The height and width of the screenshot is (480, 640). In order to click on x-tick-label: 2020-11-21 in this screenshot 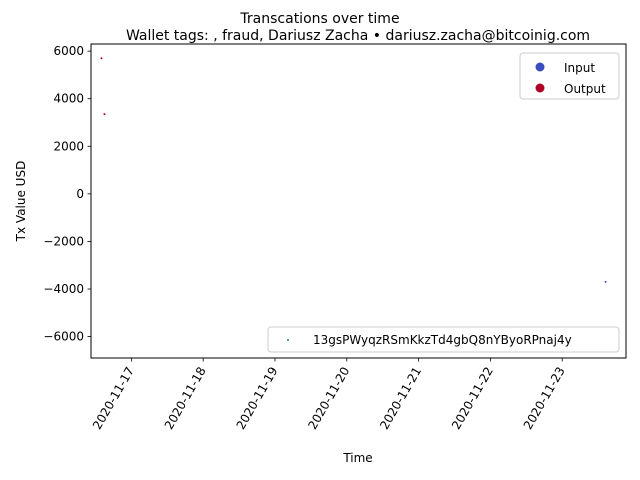, I will do `click(400, 398)`.